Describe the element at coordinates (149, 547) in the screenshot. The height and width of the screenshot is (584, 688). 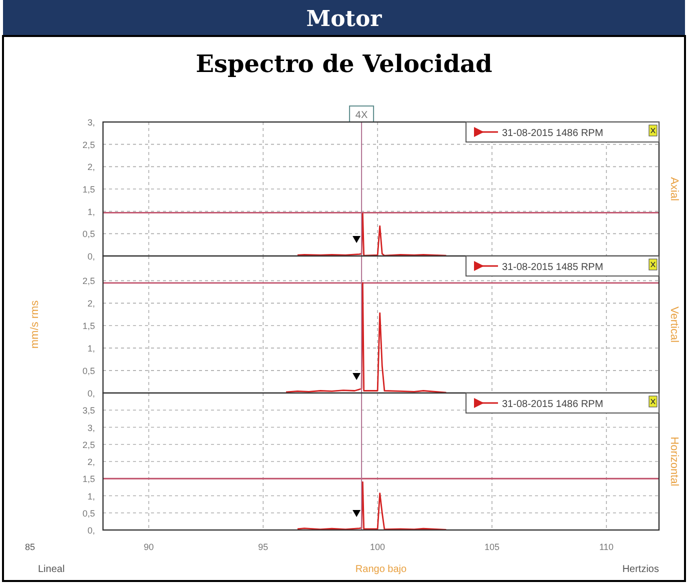
I see `x-tick-label: 90` at that location.